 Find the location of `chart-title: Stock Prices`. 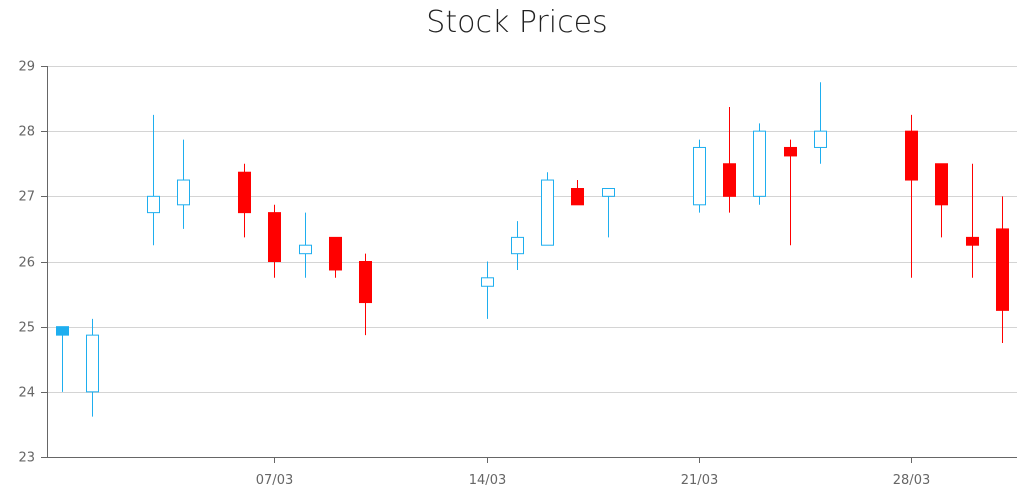

chart-title: Stock Prices is located at coordinates (516, 22).